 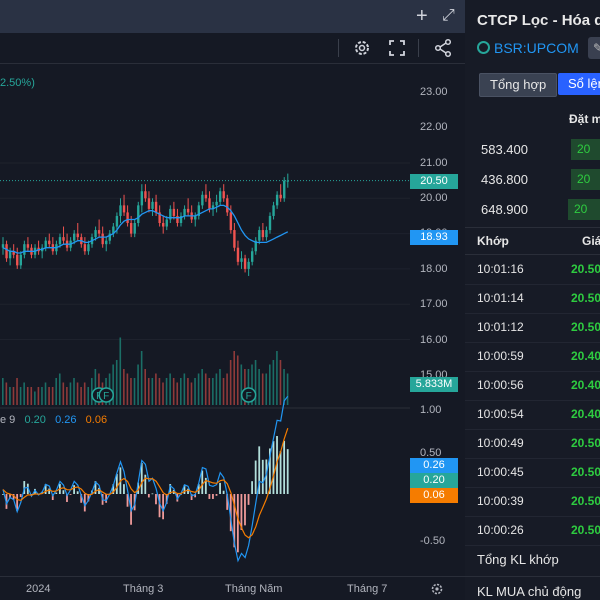 I want to click on macd-label-1: 0.26, so click(x=434, y=465).